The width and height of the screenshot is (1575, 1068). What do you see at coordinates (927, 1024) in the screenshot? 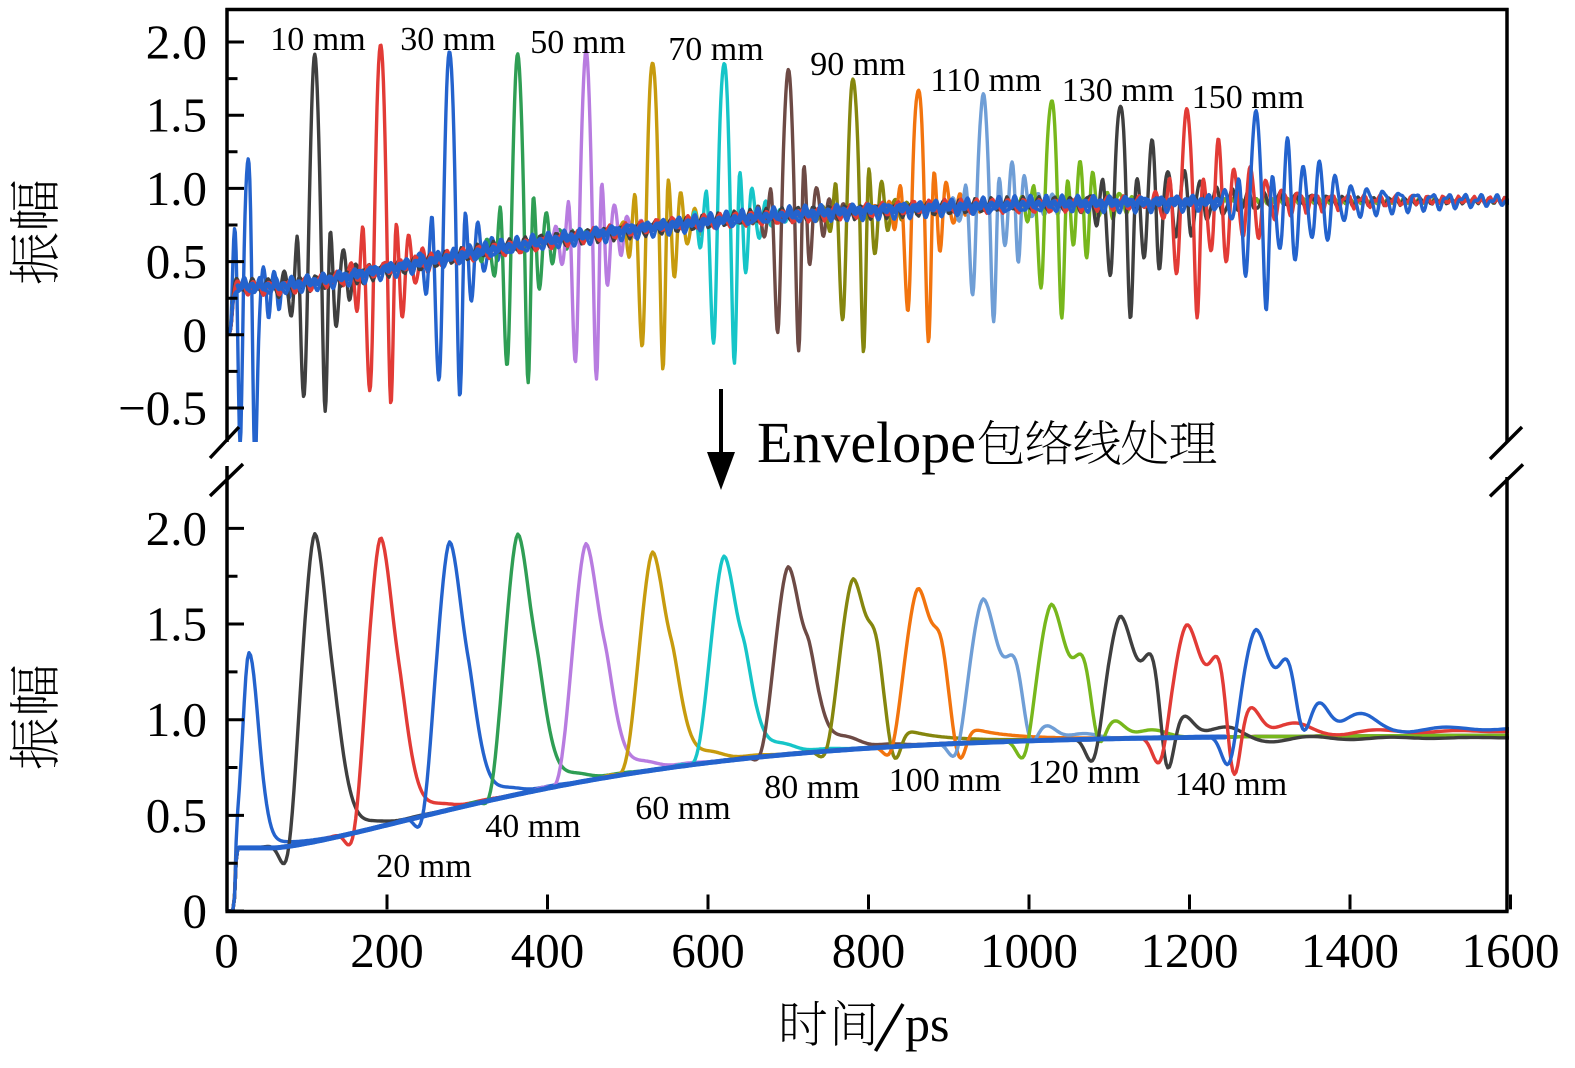
I see `svg-text: ps` at bounding box center [927, 1024].